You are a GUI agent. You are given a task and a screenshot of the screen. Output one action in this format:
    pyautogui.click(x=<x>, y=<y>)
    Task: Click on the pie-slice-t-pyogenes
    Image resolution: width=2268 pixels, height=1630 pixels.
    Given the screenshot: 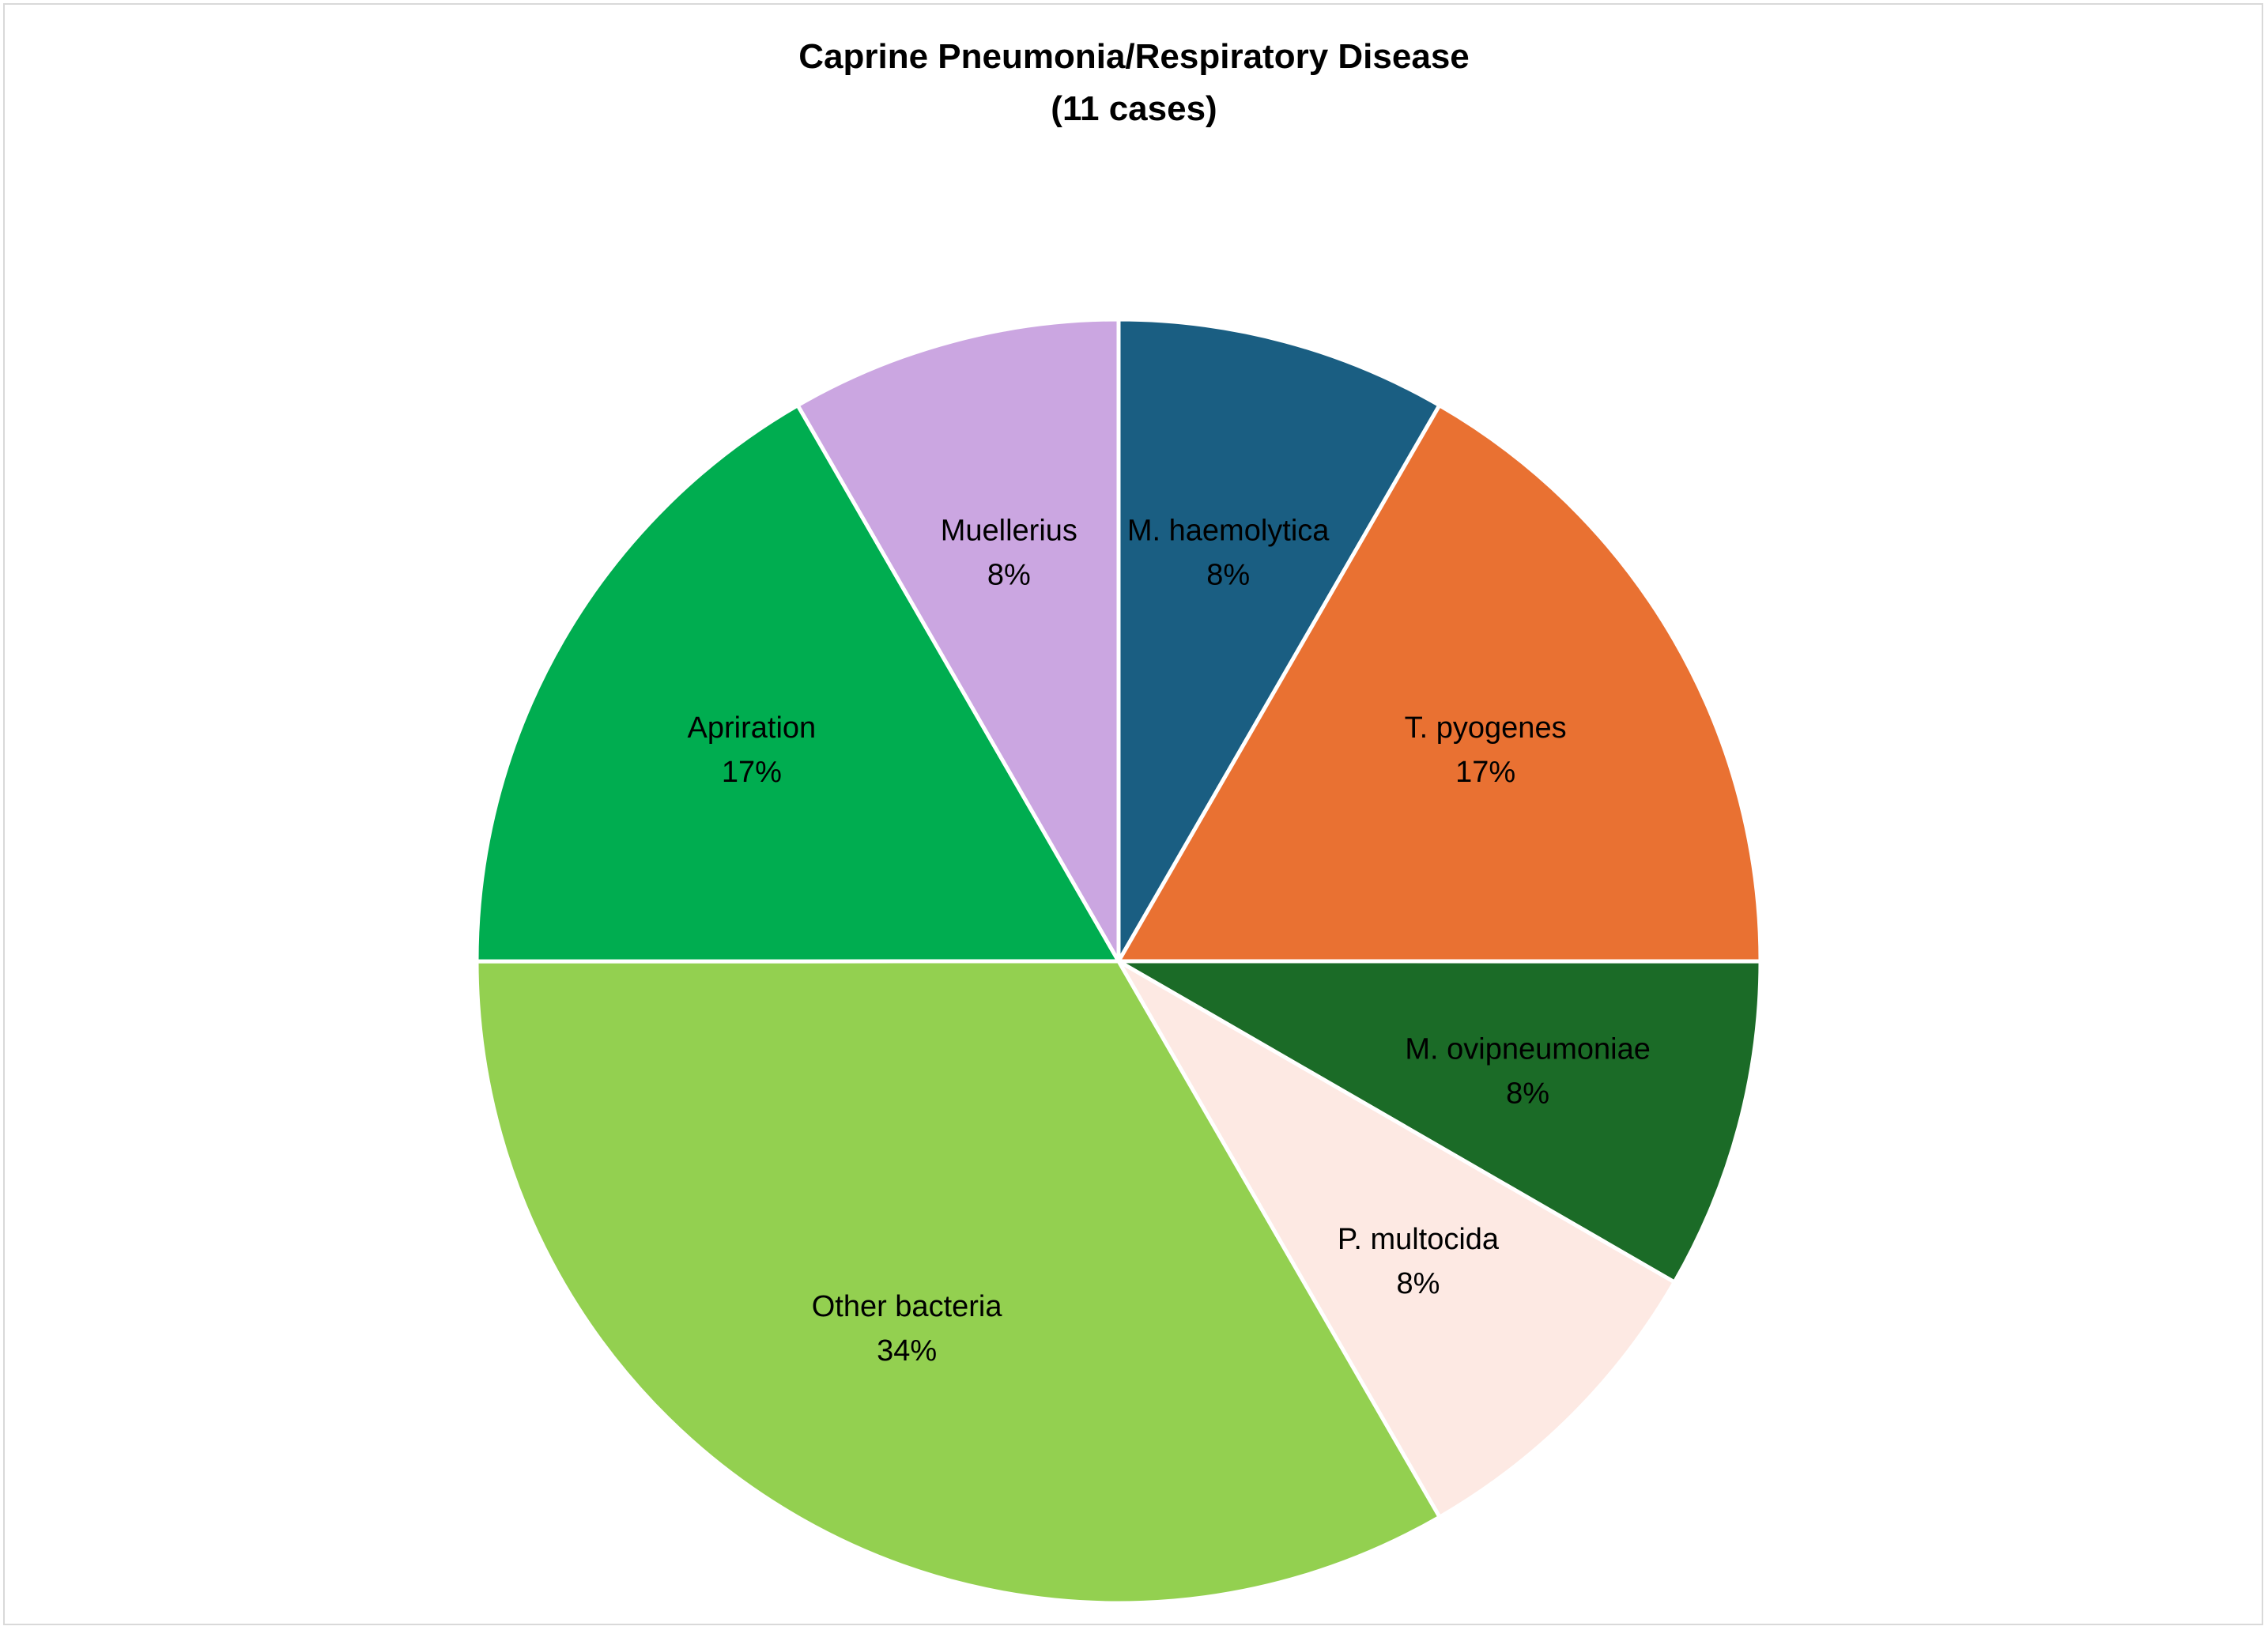 What is the action you would take?
    pyautogui.click(x=1439, y=683)
    